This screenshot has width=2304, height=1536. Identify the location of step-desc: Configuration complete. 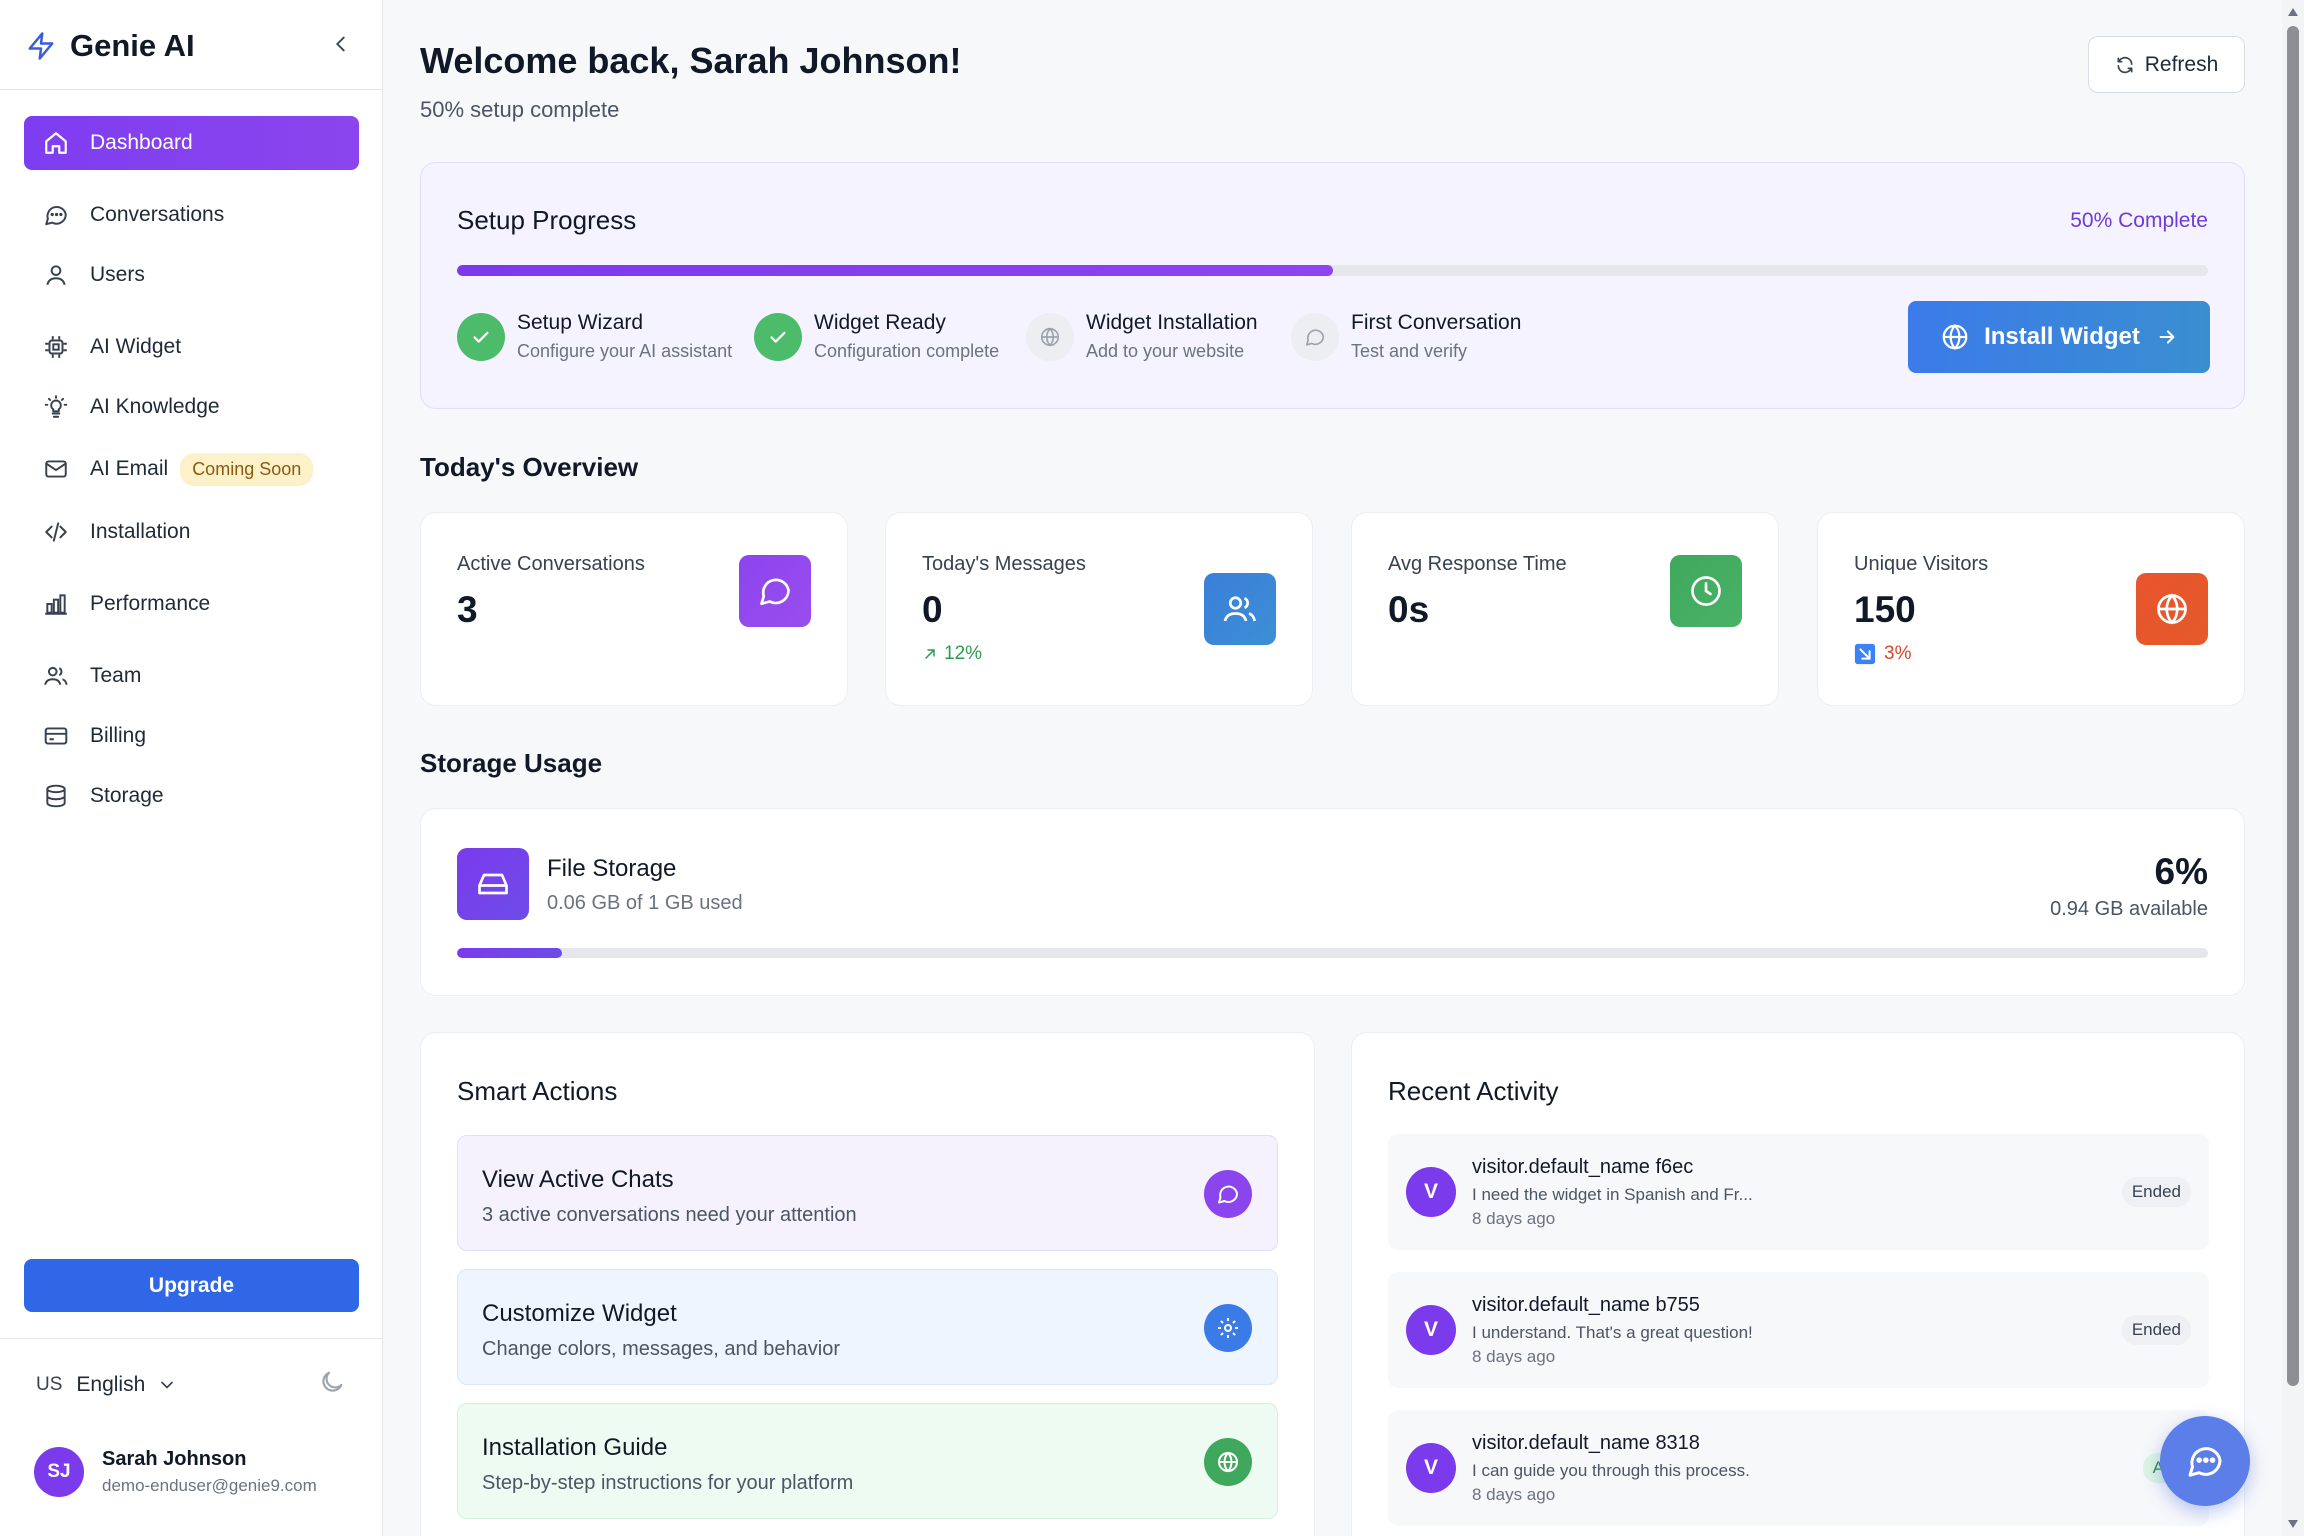
(907, 351).